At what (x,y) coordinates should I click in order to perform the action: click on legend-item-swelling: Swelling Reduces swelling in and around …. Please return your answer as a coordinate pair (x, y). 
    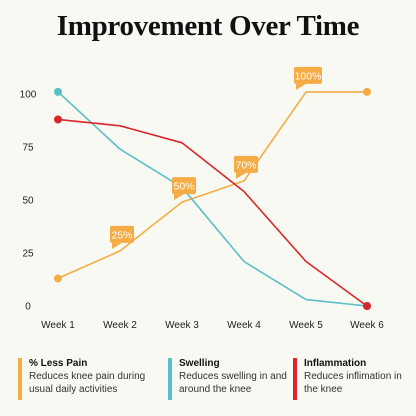
    Looking at the image, I should click on (231, 380).